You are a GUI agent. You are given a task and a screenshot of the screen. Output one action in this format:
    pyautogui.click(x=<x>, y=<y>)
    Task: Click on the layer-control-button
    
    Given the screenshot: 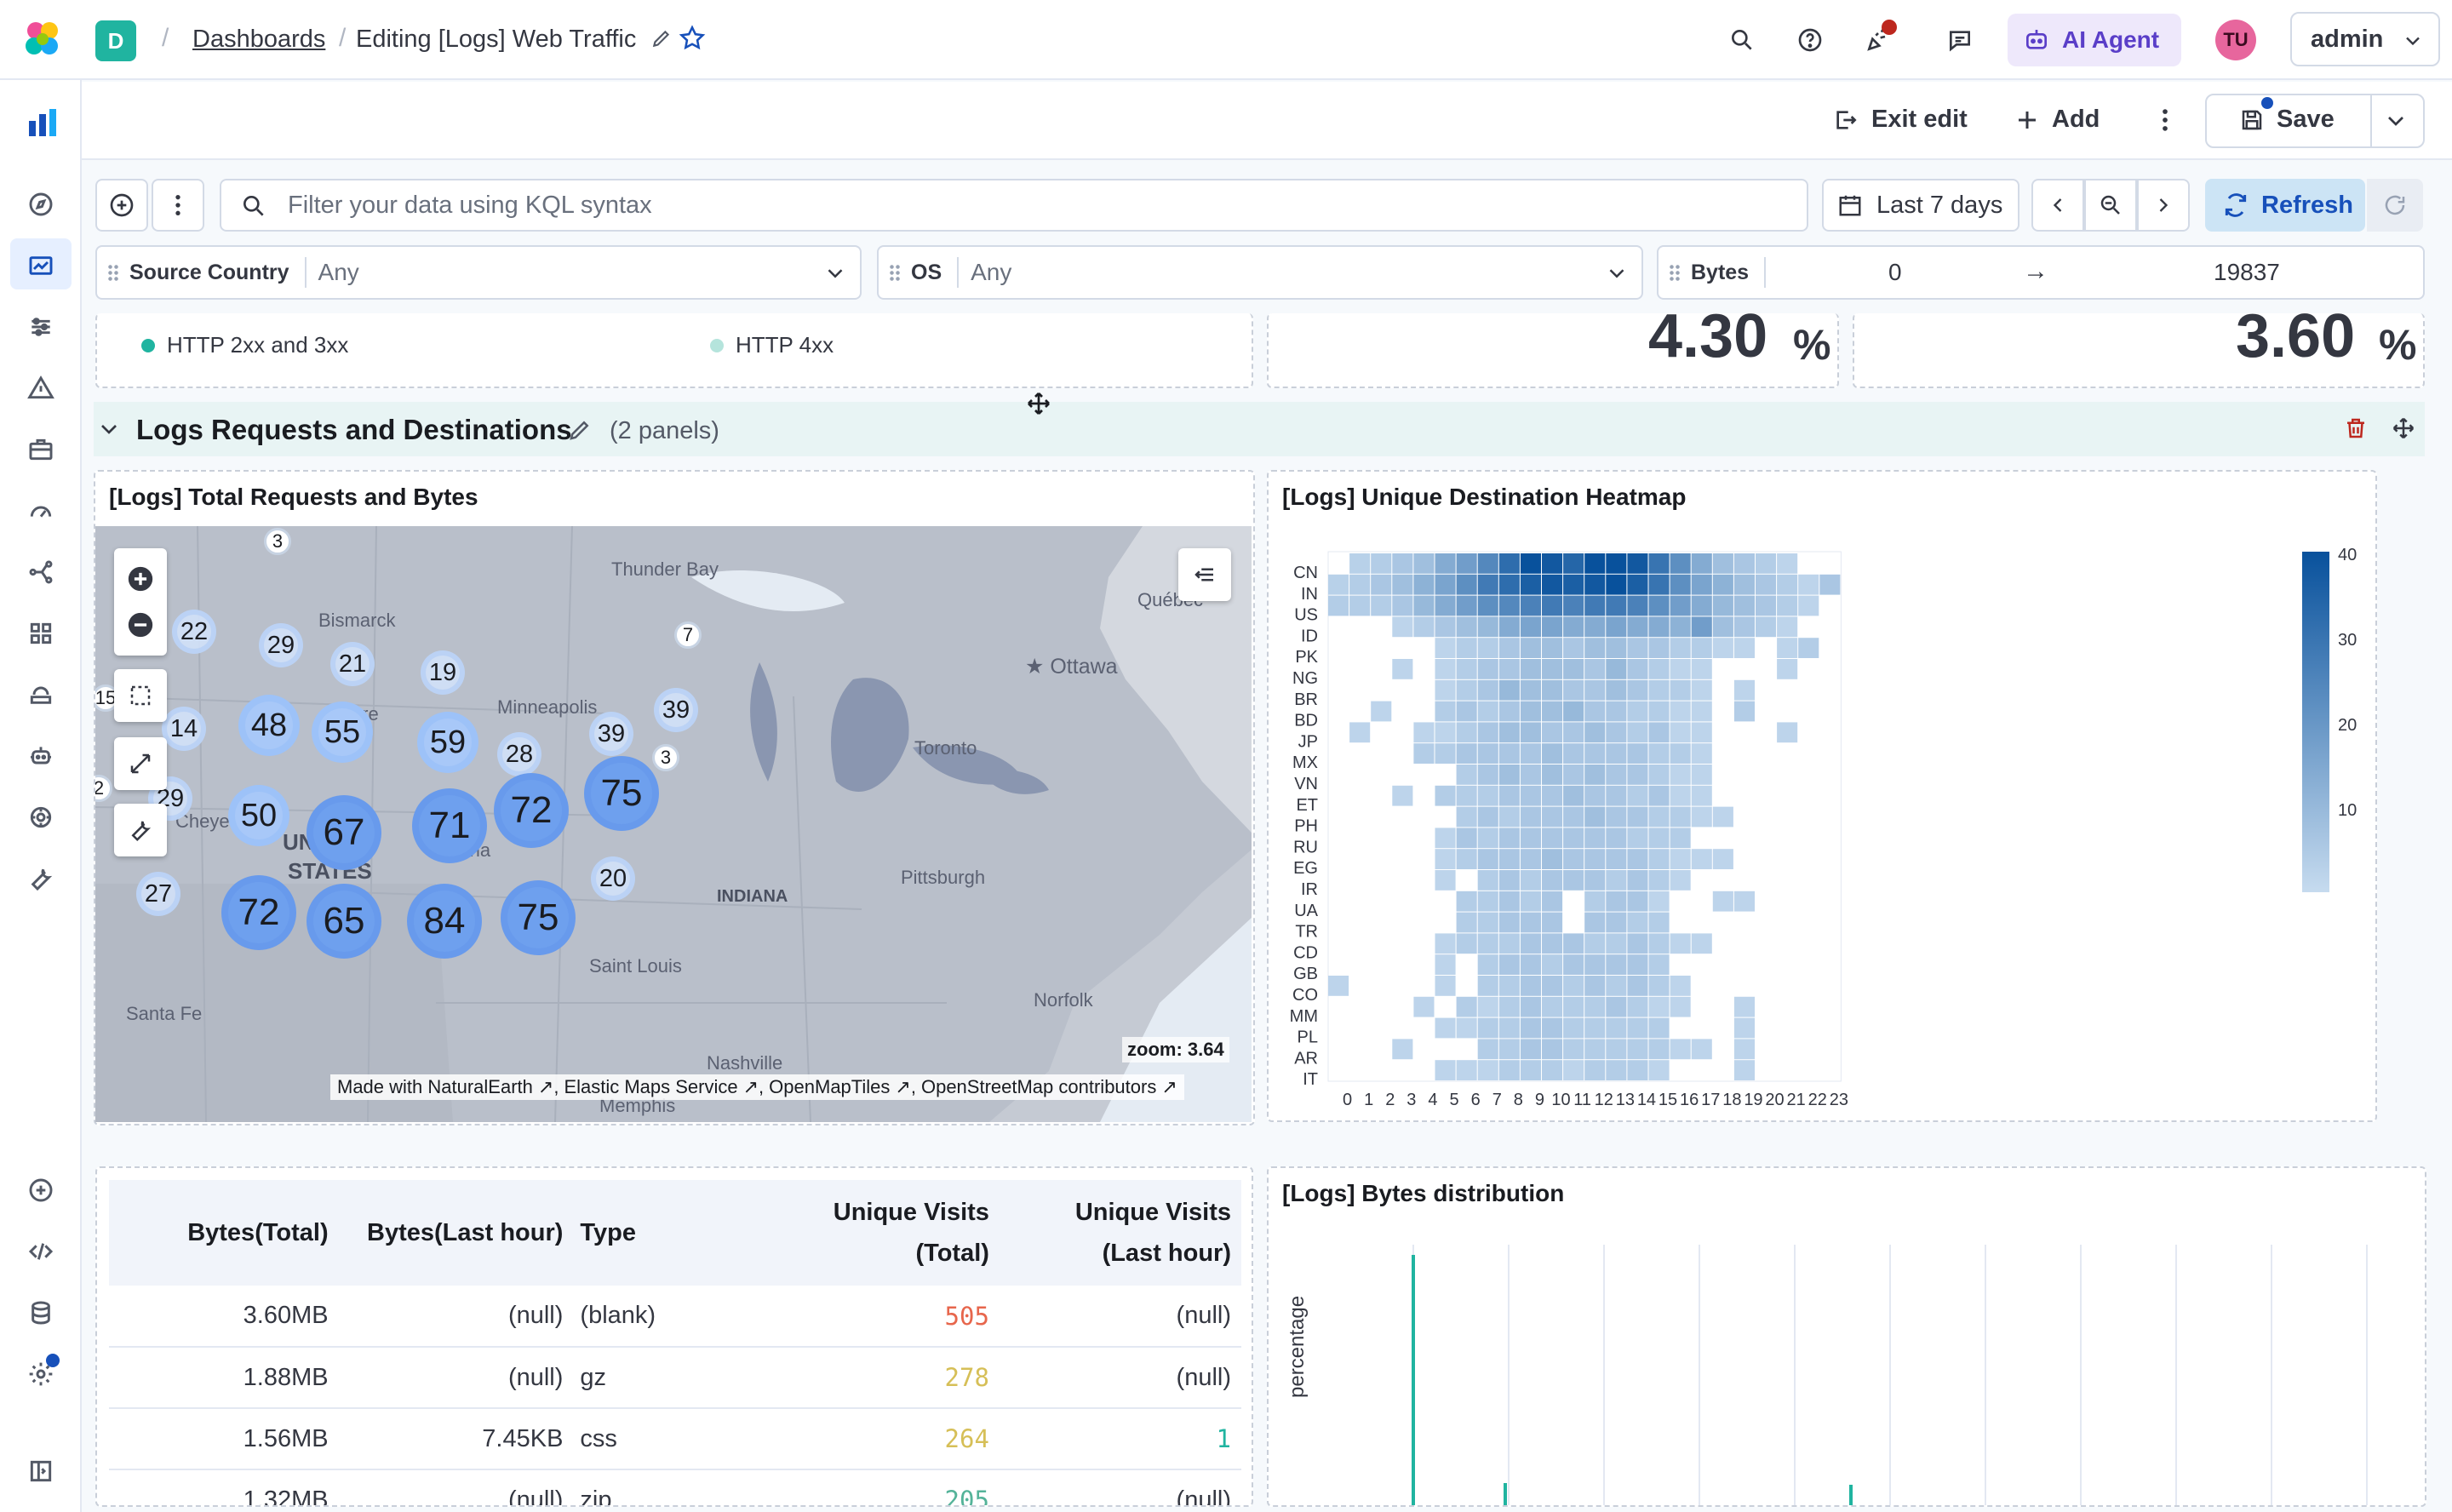 What is the action you would take?
    pyautogui.click(x=1204, y=574)
    